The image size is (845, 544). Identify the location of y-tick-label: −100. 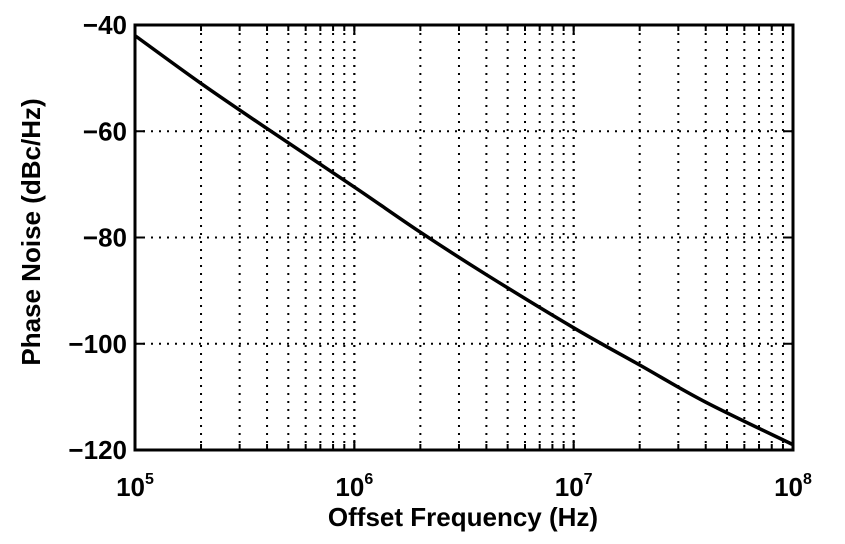
(97, 344).